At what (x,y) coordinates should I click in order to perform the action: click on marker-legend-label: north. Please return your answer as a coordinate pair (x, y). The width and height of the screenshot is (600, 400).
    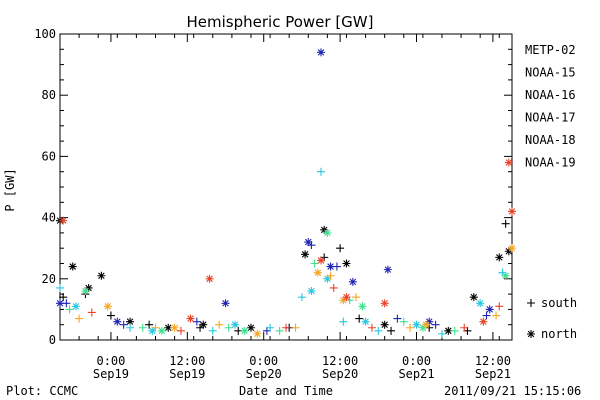
    Looking at the image, I should click on (559, 334).